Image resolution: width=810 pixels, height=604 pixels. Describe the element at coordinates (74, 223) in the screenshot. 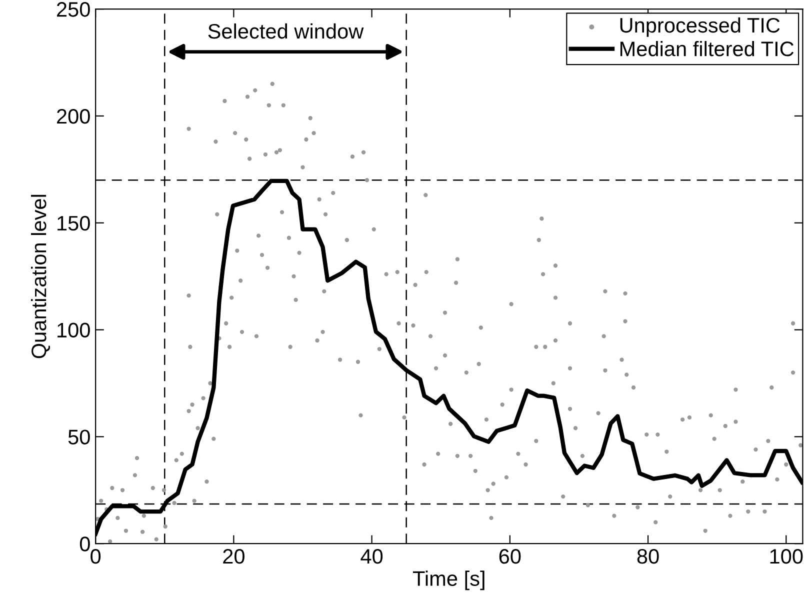

I see `y-tick-label: 150` at that location.